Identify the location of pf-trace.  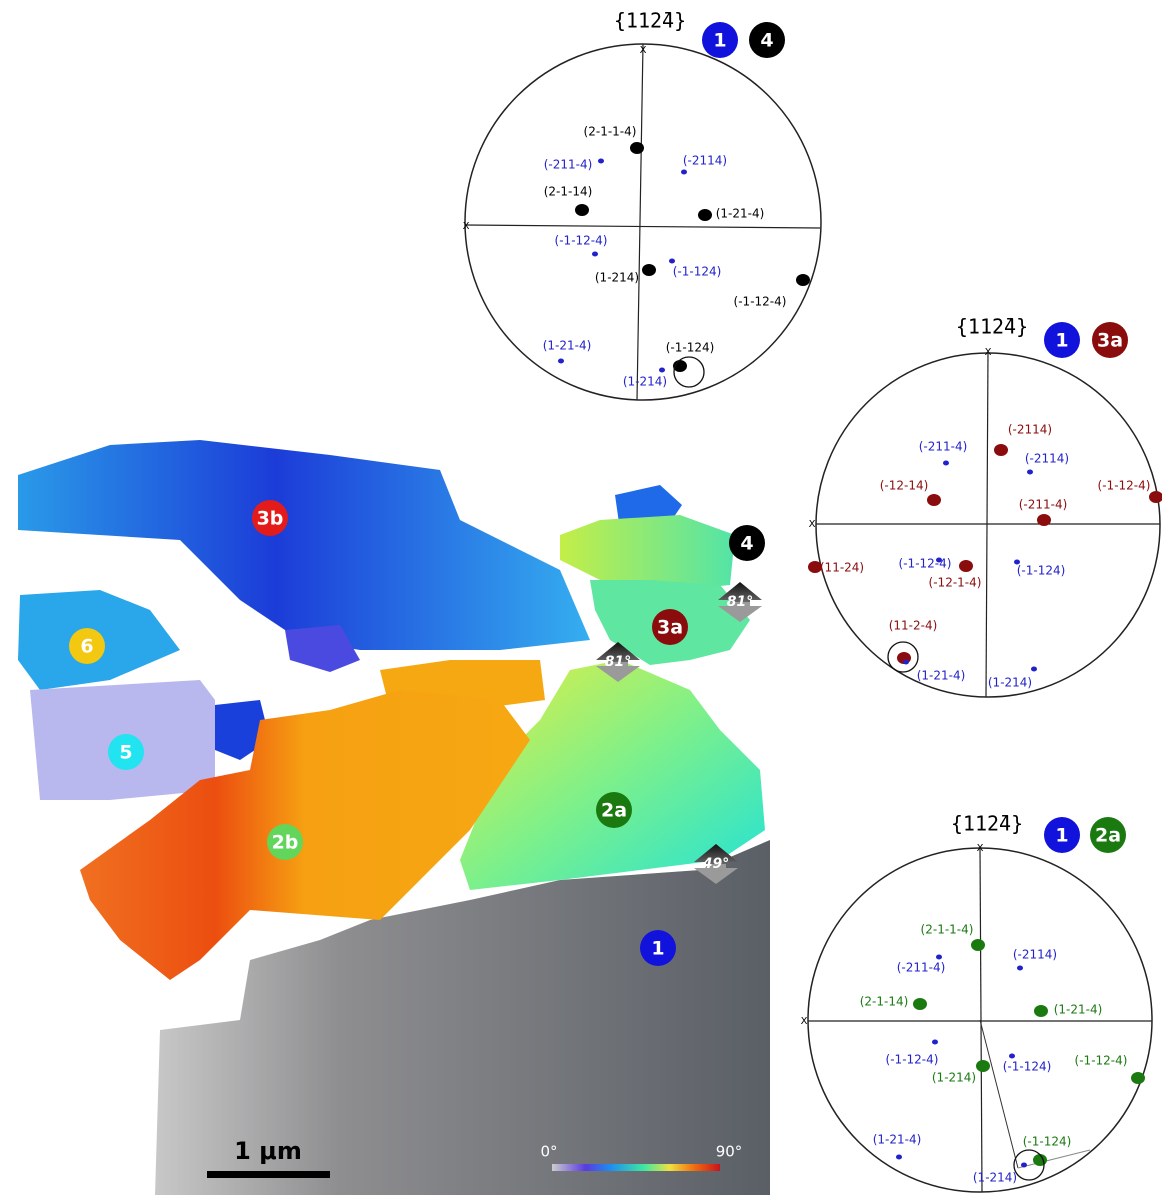
(999, 1094).